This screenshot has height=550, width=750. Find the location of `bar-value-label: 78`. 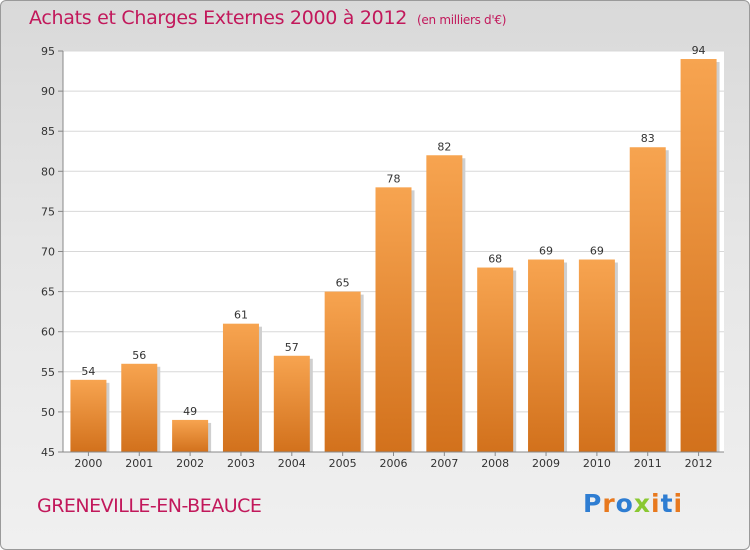

bar-value-label: 78 is located at coordinates (394, 178).